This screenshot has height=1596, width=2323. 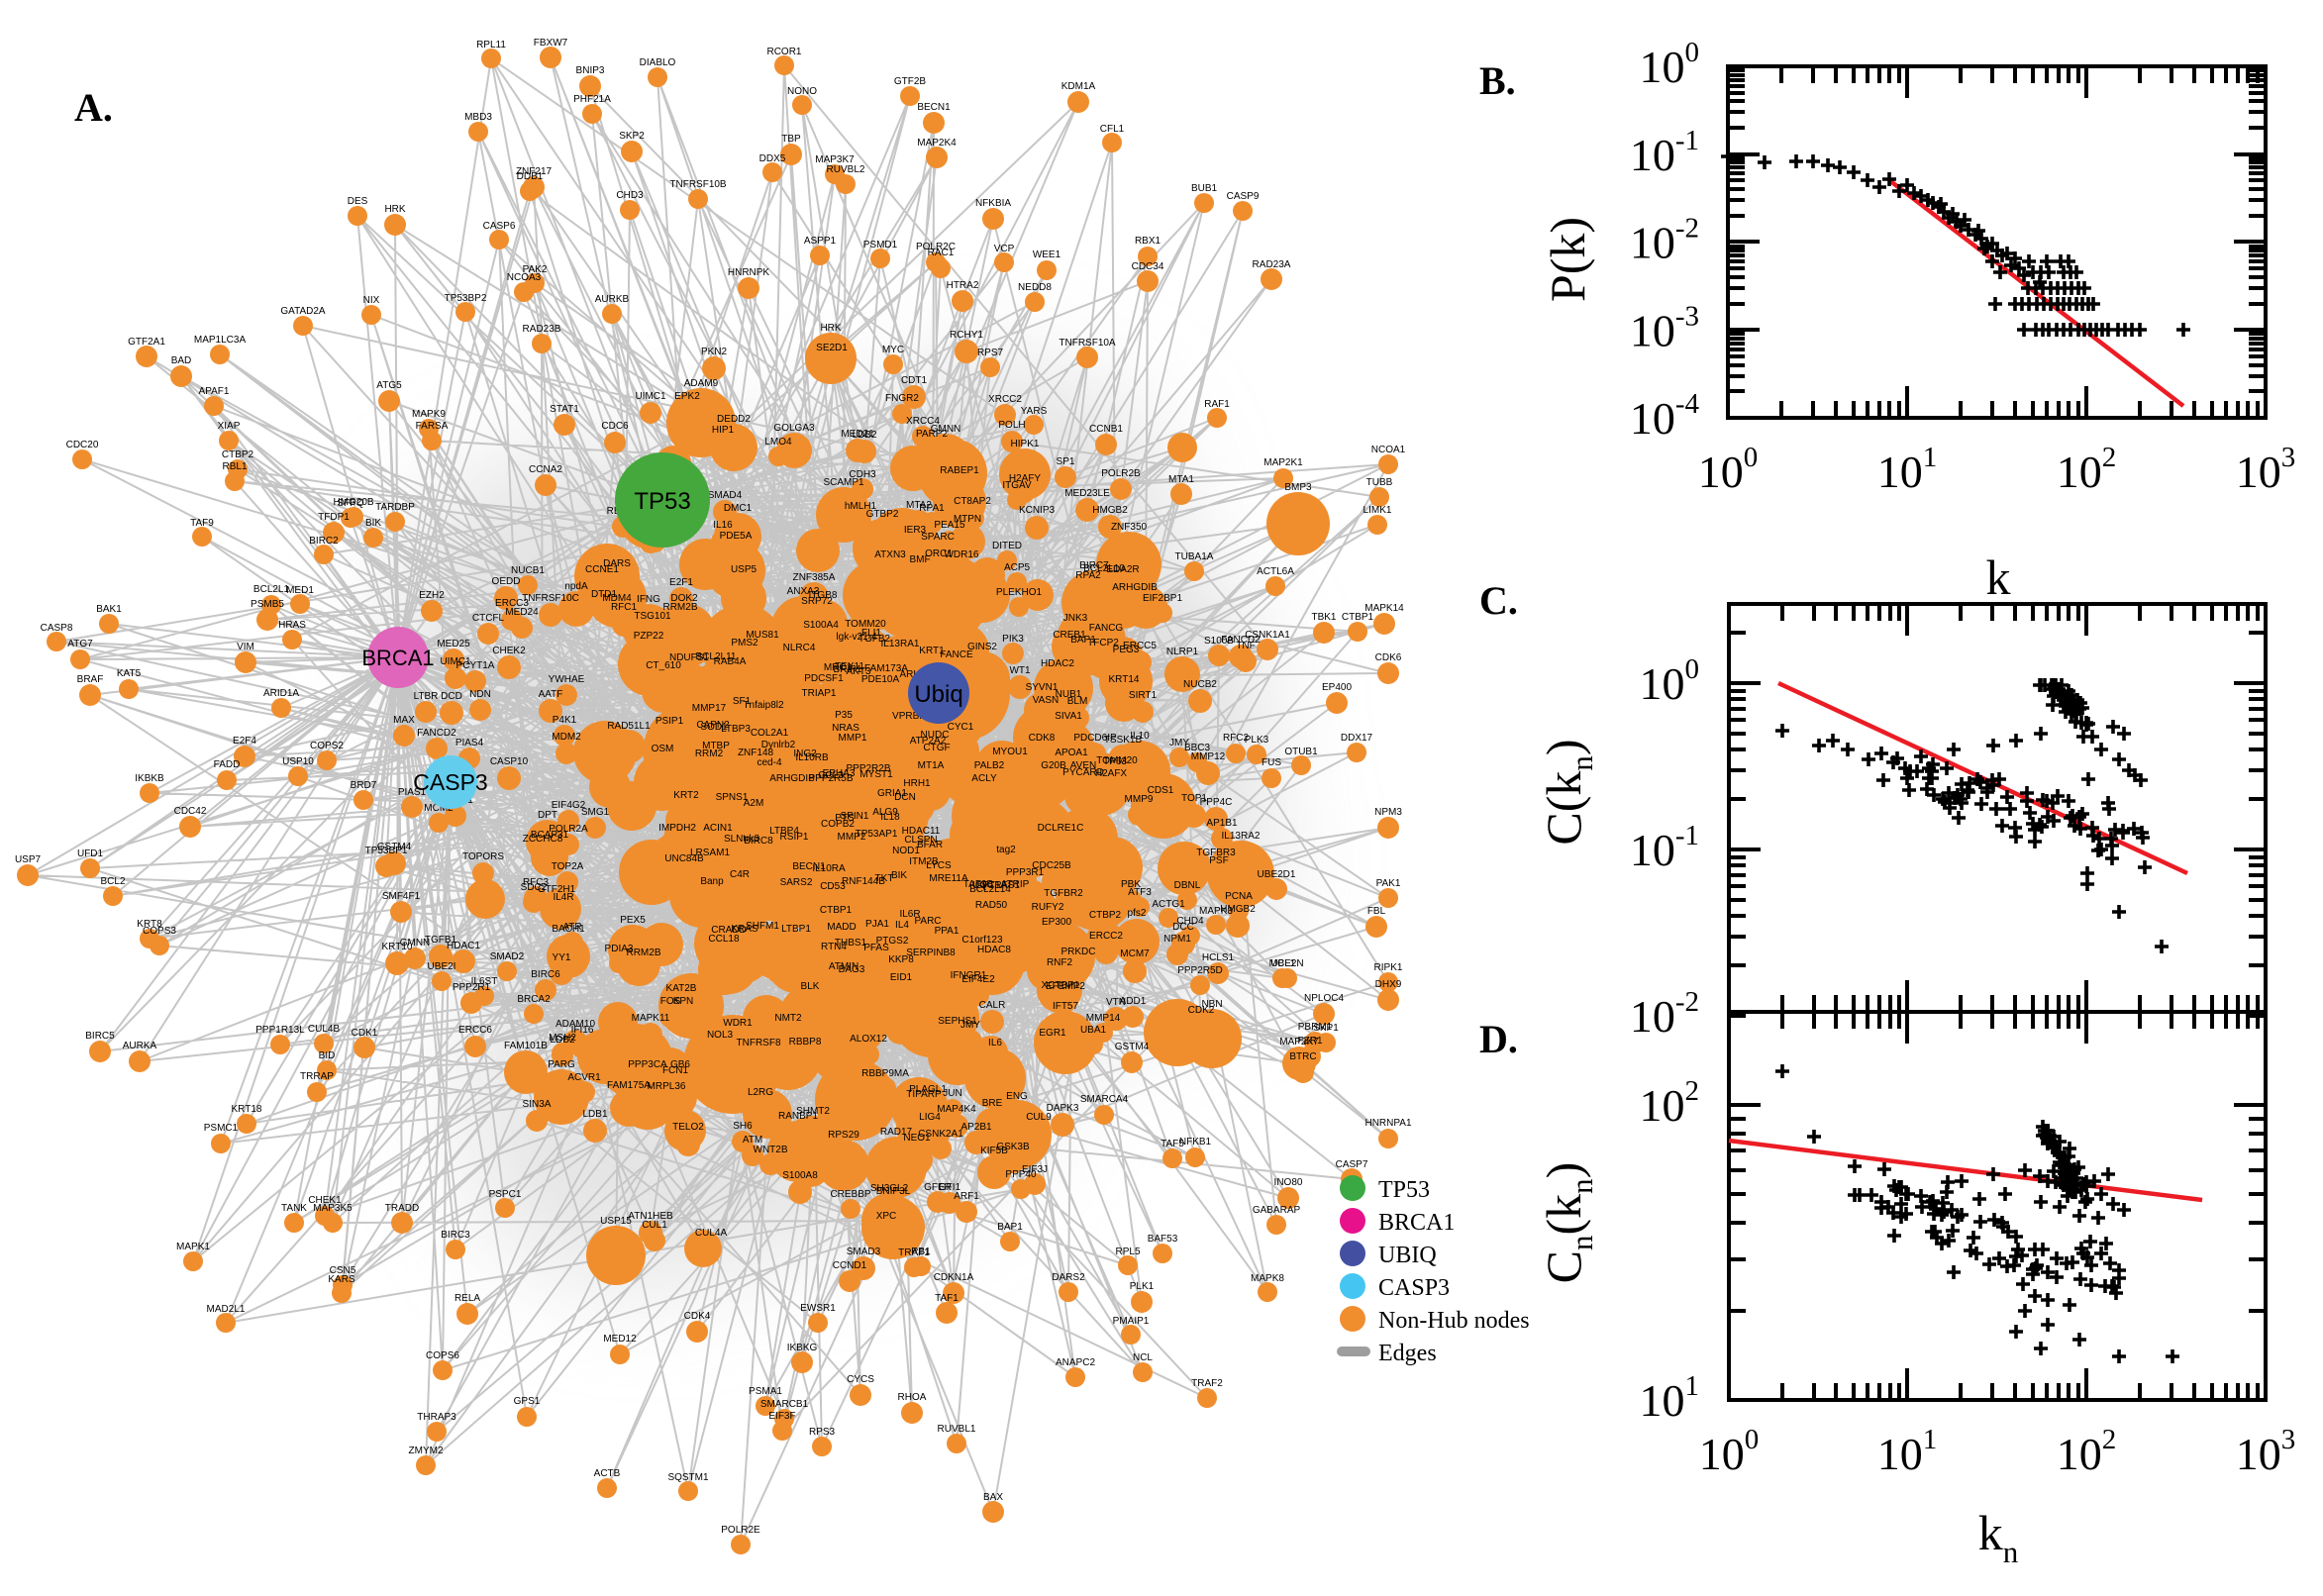 I want to click on svg-text: C., so click(x=1499, y=601).